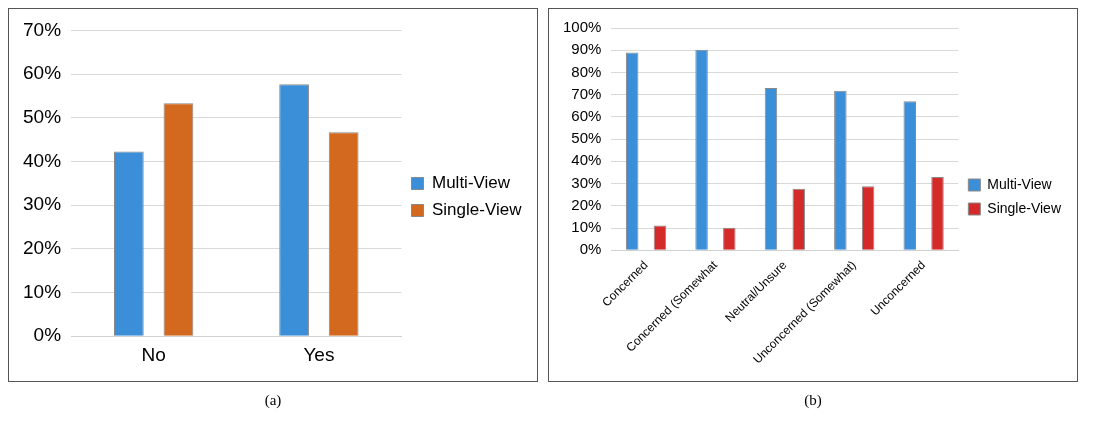 This screenshot has width=1094, height=442. I want to click on y-tick-label: 90%, so click(586, 49).